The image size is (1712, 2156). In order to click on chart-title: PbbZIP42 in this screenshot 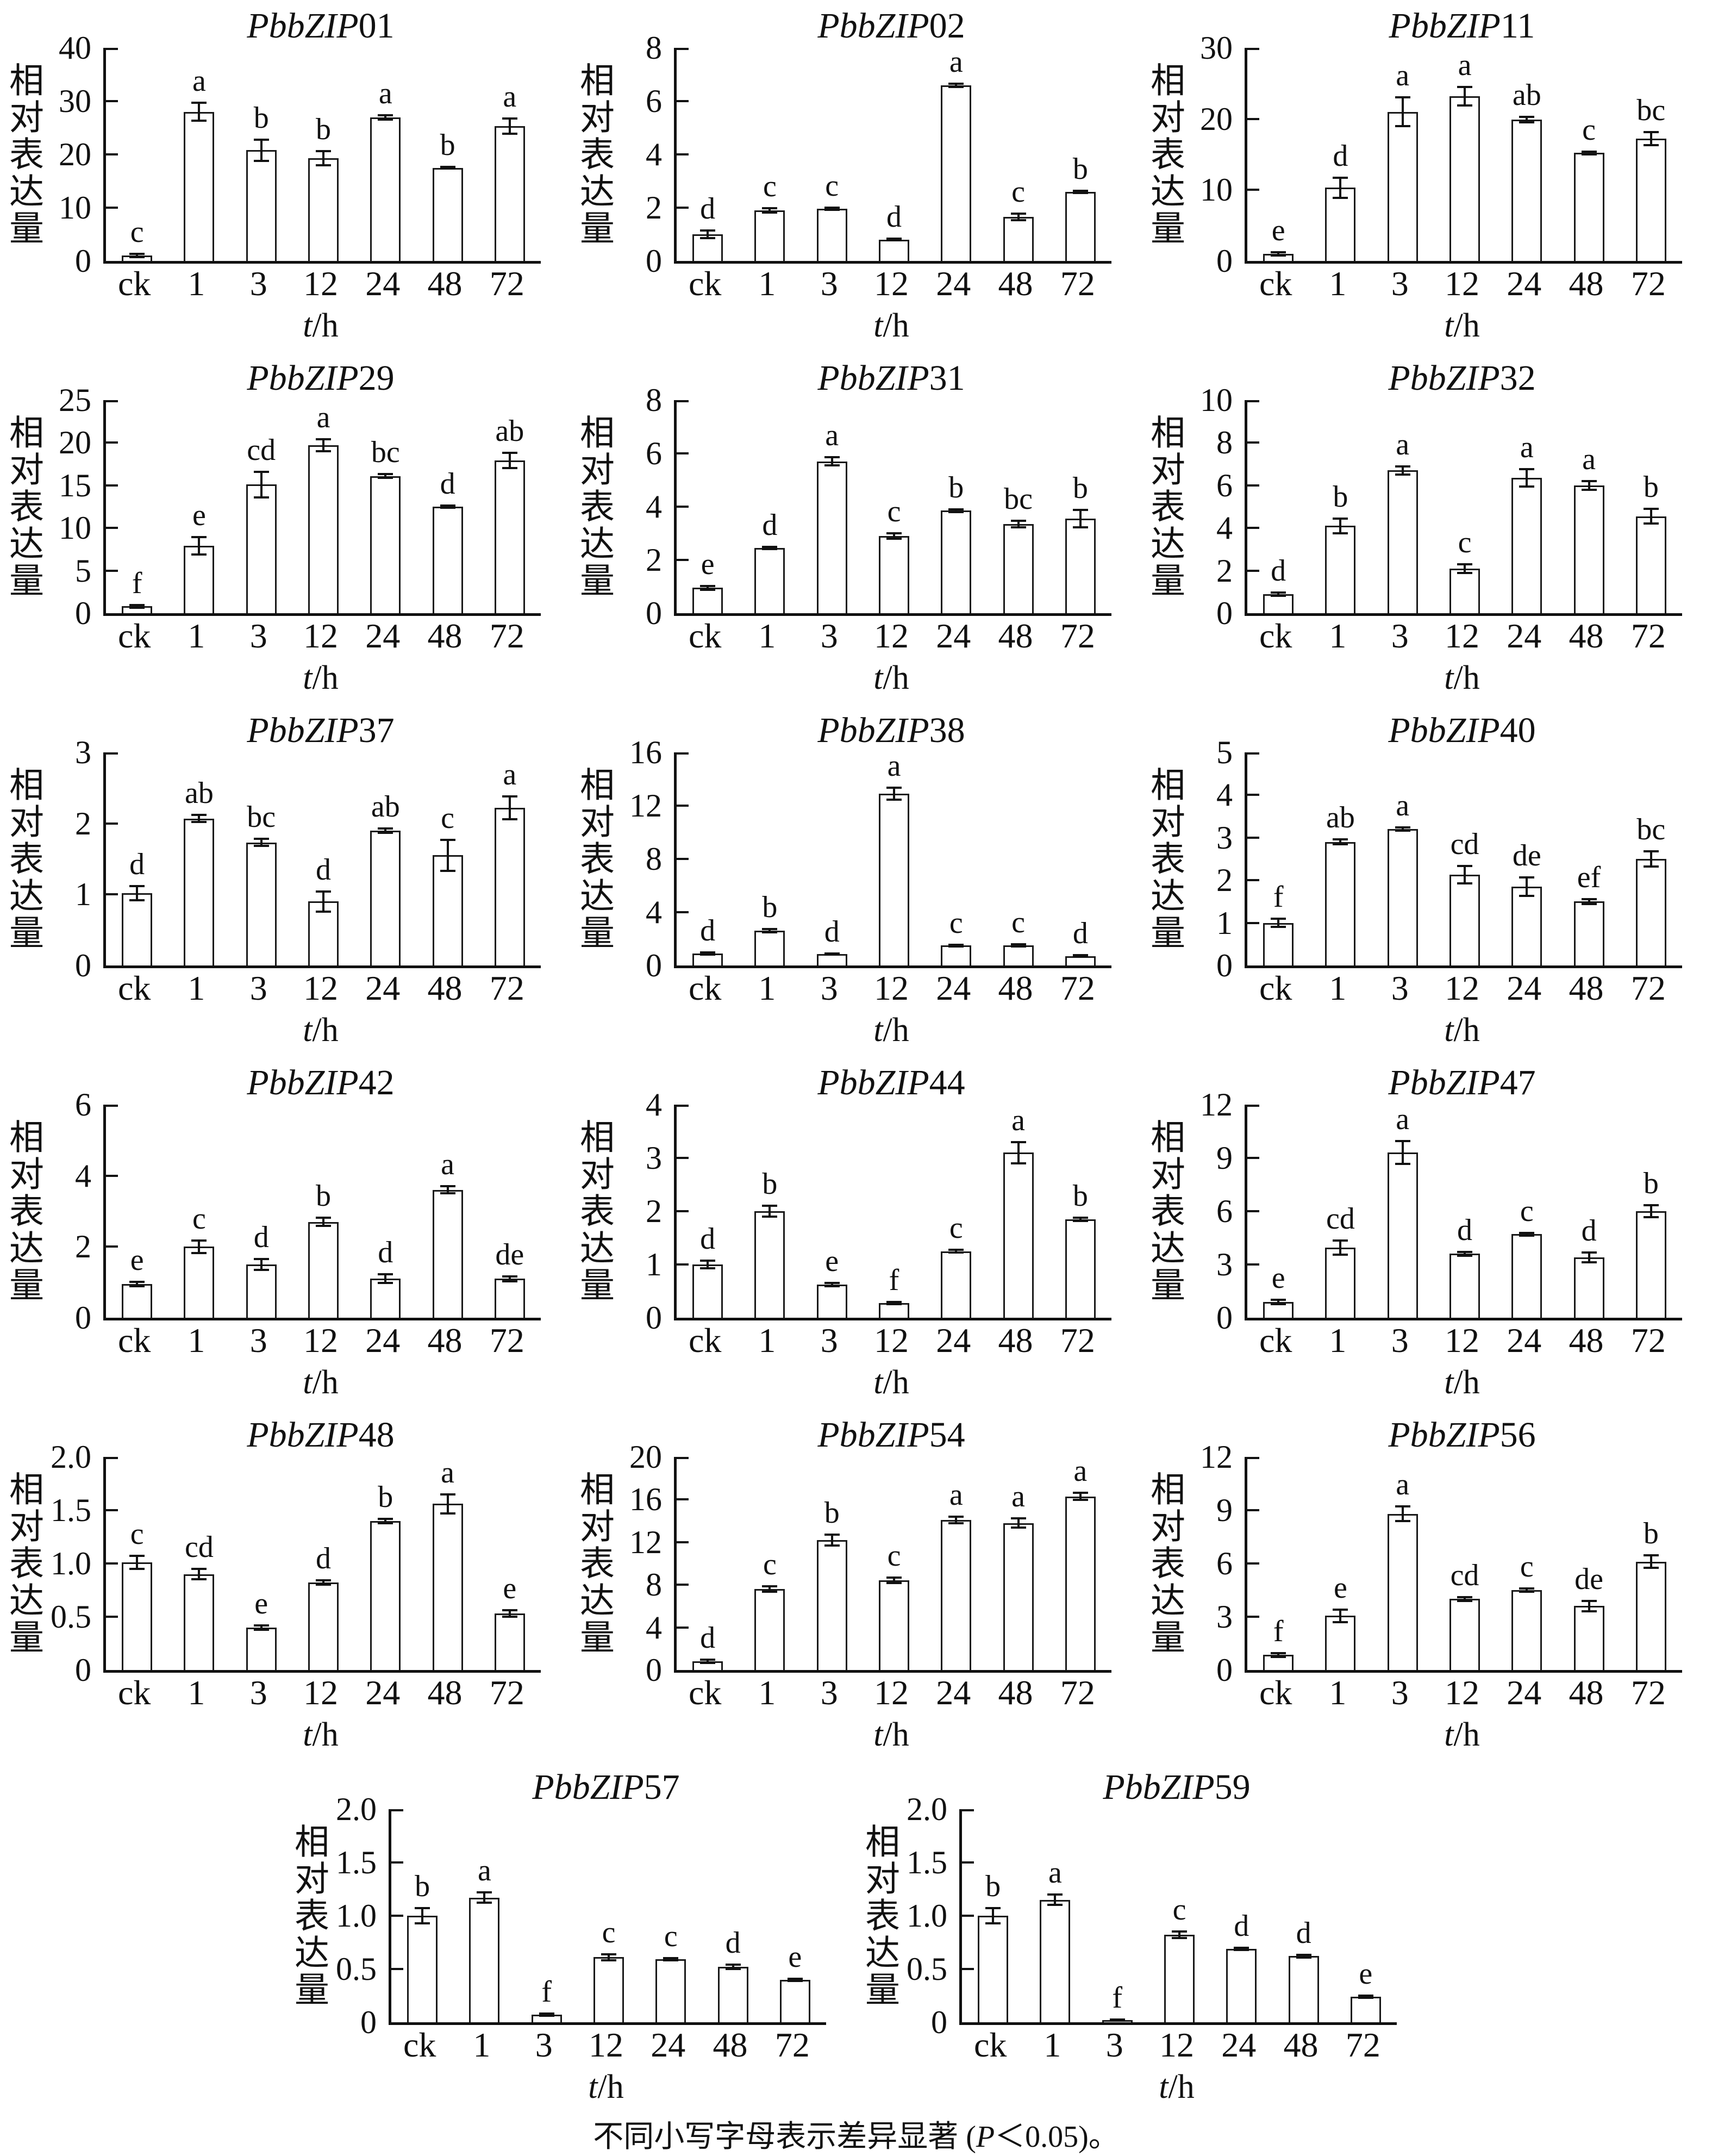, I will do `click(320, 1083)`.